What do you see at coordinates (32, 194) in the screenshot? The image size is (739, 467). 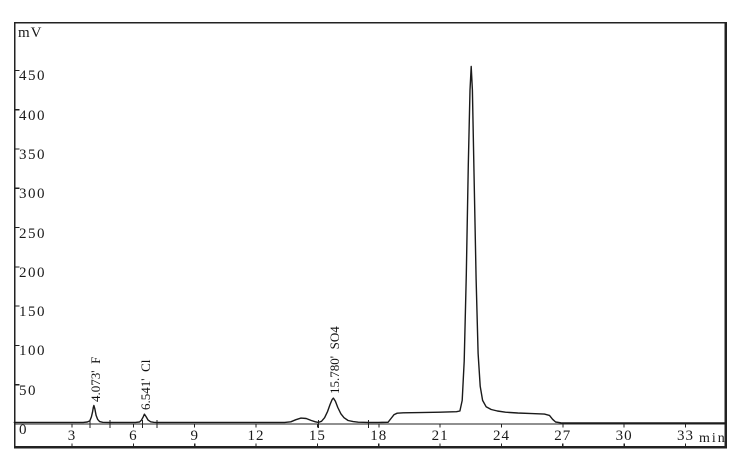 I see `y-tick-label: 300` at bounding box center [32, 194].